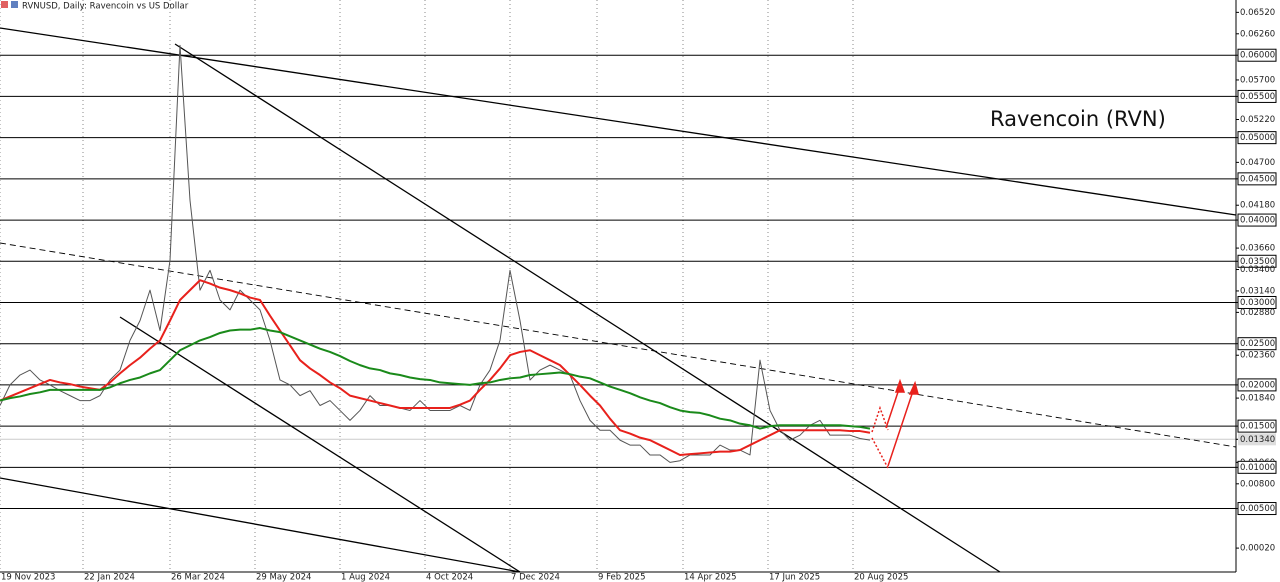 This screenshot has width=1280, height=582. I want to click on x-tick-label: 19 Nov 2023, so click(28, 577).